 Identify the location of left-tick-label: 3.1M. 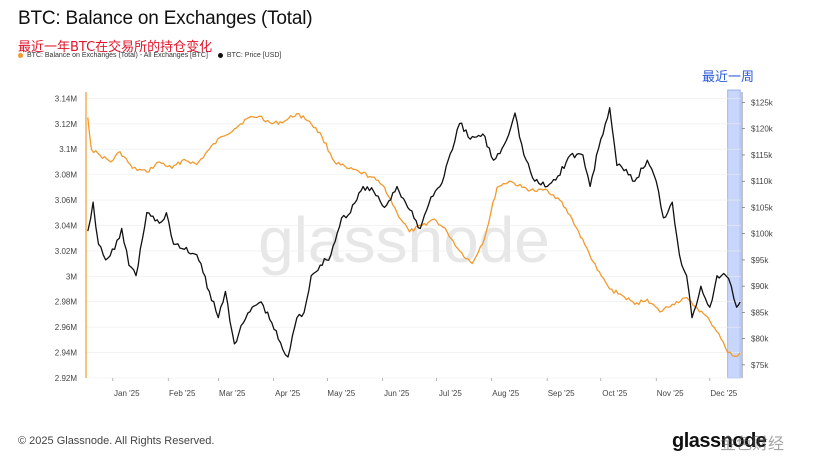
(68, 149).